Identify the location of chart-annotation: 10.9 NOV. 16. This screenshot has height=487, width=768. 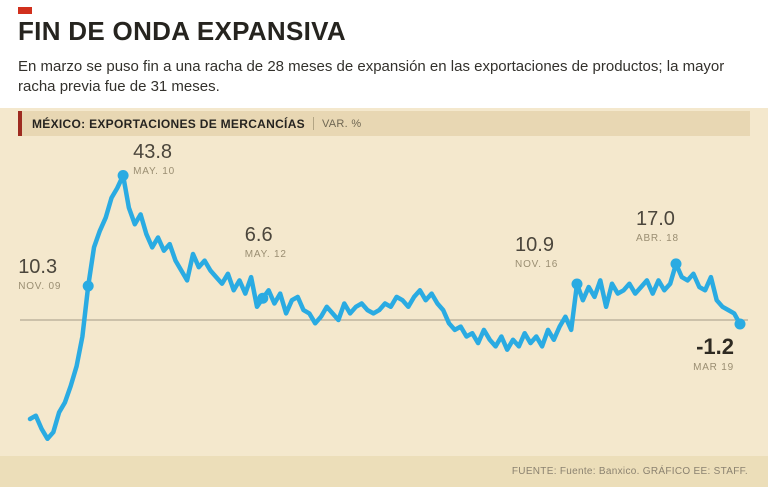
(536, 252).